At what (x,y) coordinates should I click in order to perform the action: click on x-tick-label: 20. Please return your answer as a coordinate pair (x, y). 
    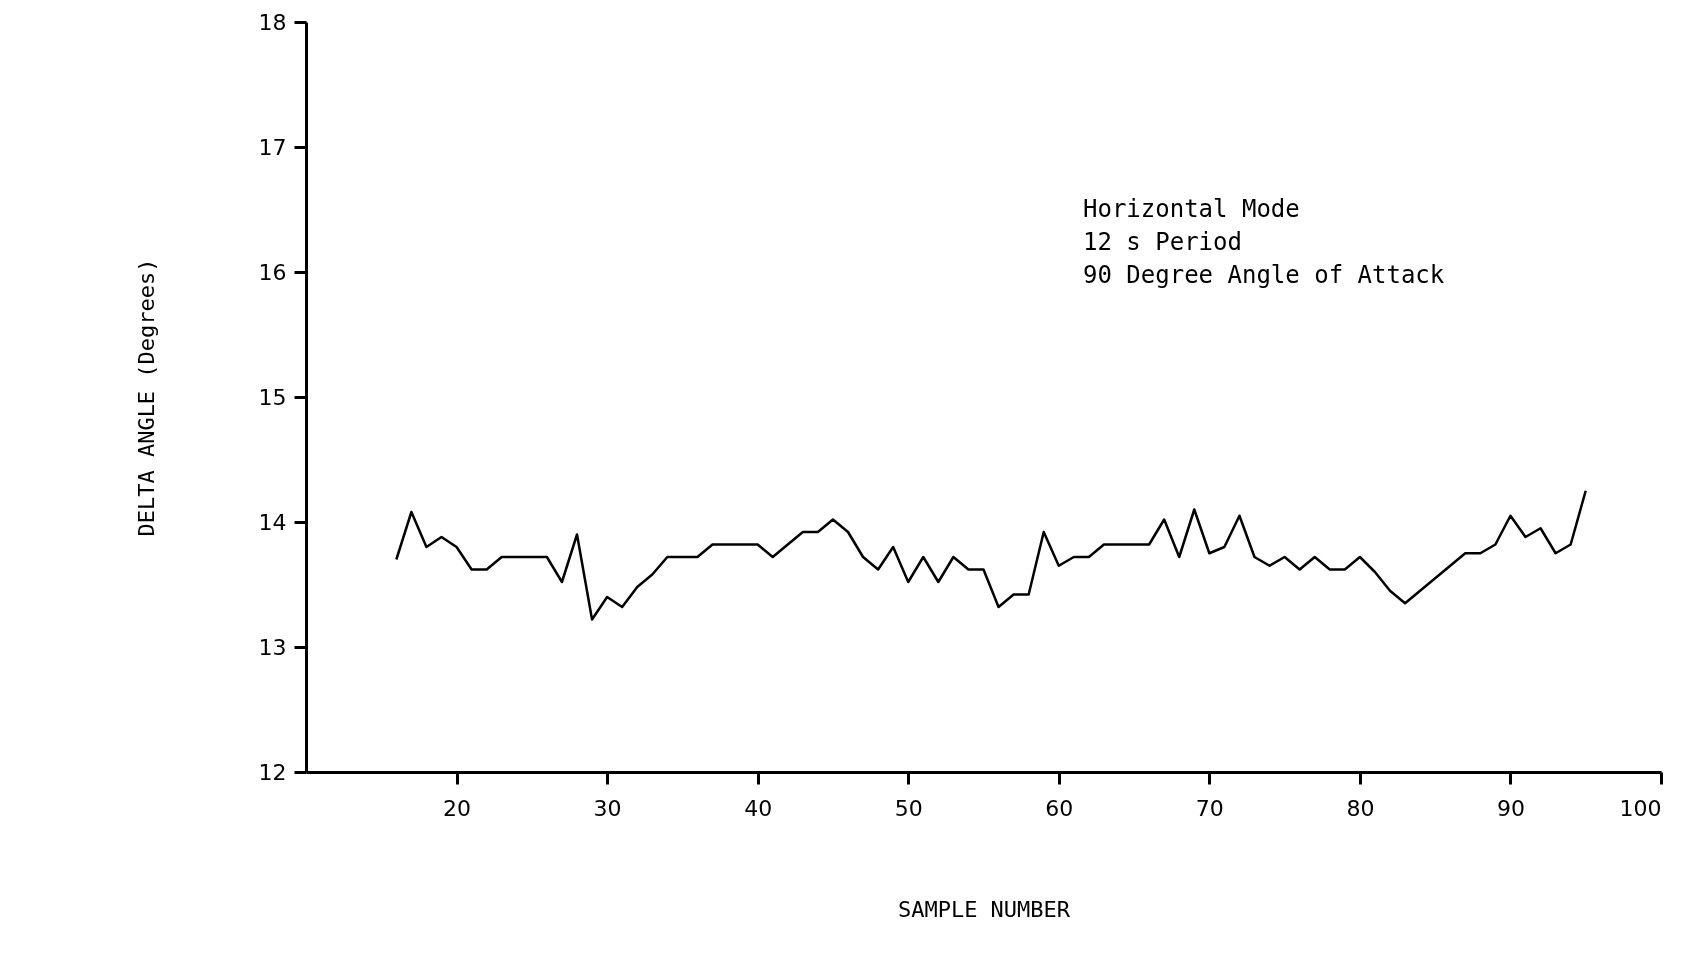
    Looking at the image, I should click on (457, 808).